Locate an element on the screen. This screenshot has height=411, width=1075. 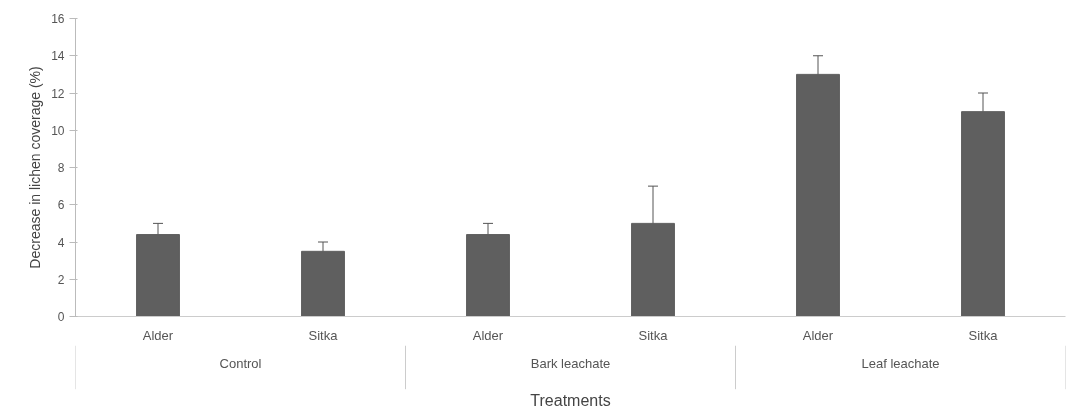
y-axis-title: Decrease in lichen coverage (%) is located at coordinates (35, 167).